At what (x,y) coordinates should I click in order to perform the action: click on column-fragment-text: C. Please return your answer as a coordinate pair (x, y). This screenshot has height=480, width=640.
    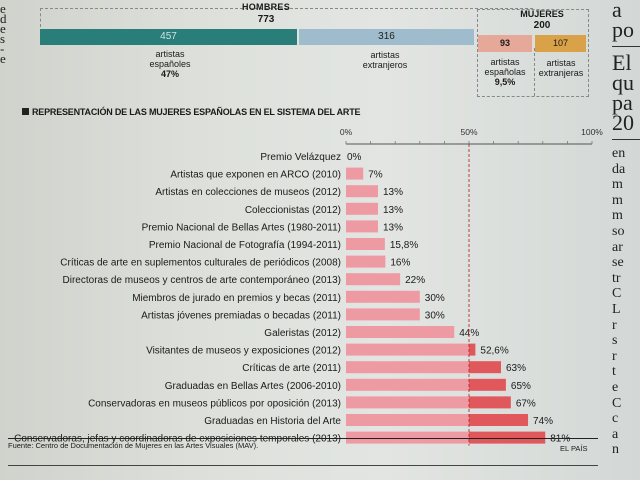
    Looking at the image, I should click on (617, 403).